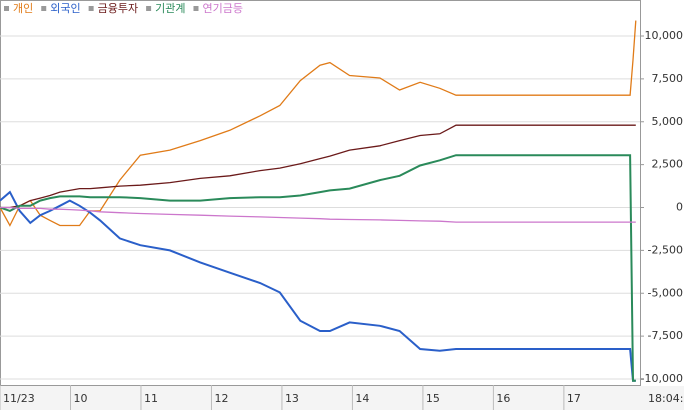 Image resolution: width=684 pixels, height=414 pixels. I want to click on x-tick-label: 11/23, so click(19, 398).